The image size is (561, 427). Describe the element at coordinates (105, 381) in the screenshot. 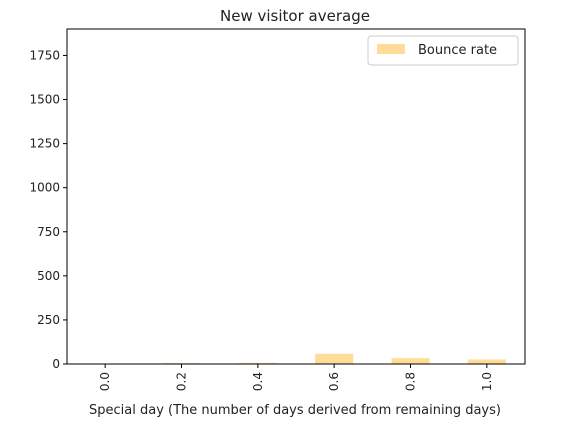

I see `x-tick-label: 0.0` at that location.